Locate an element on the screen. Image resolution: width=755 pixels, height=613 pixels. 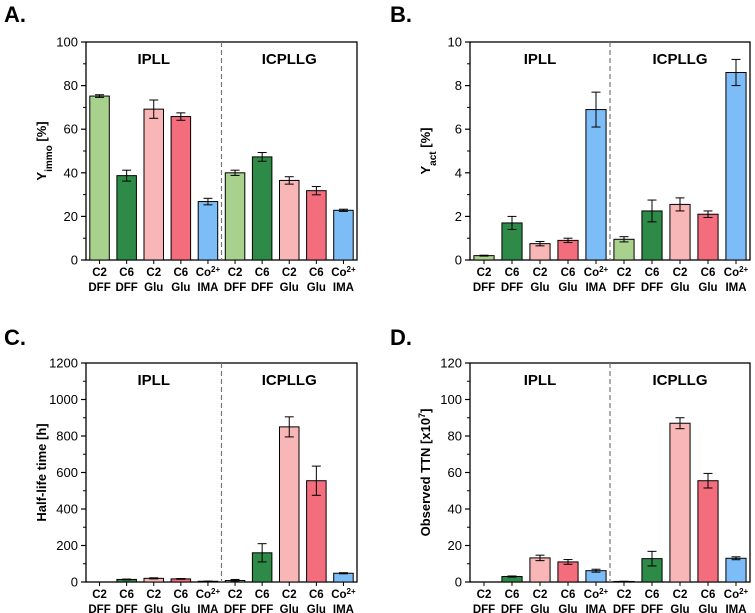
y-tick-label: 2 is located at coordinates (458, 216).